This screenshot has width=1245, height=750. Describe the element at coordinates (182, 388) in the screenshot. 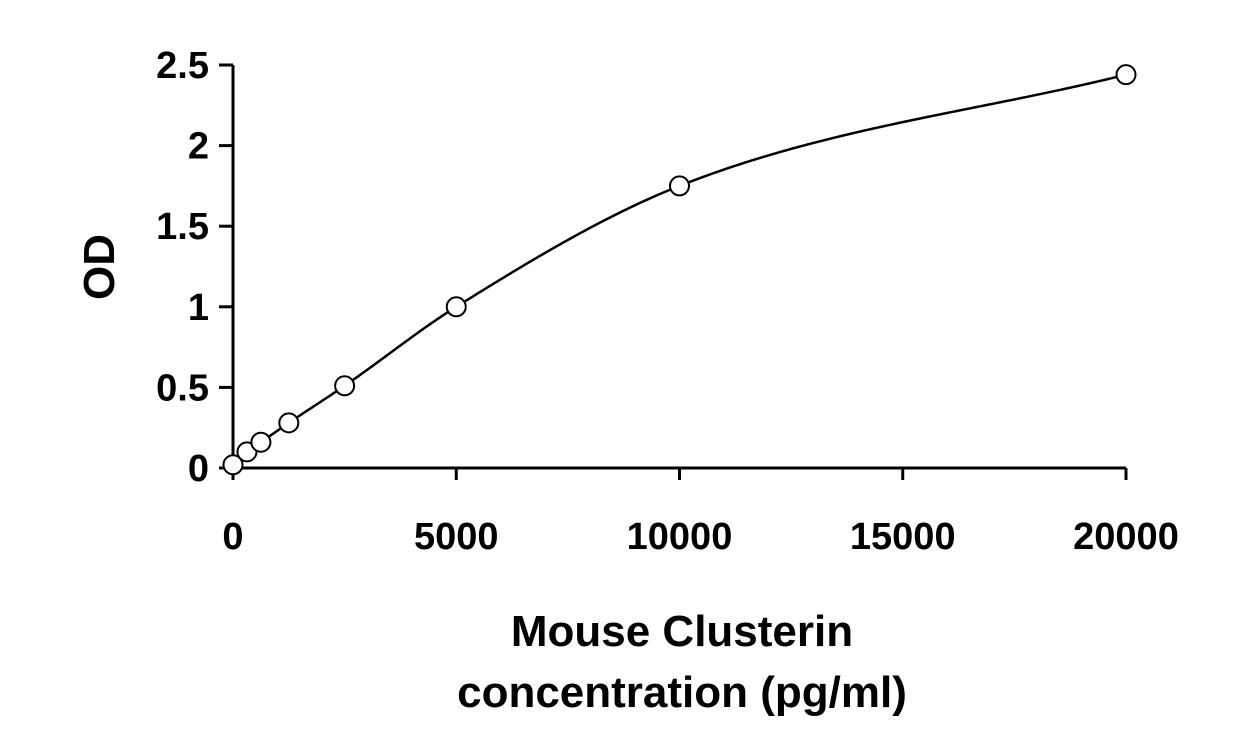

I see `y-tick-label: 0.5` at that location.